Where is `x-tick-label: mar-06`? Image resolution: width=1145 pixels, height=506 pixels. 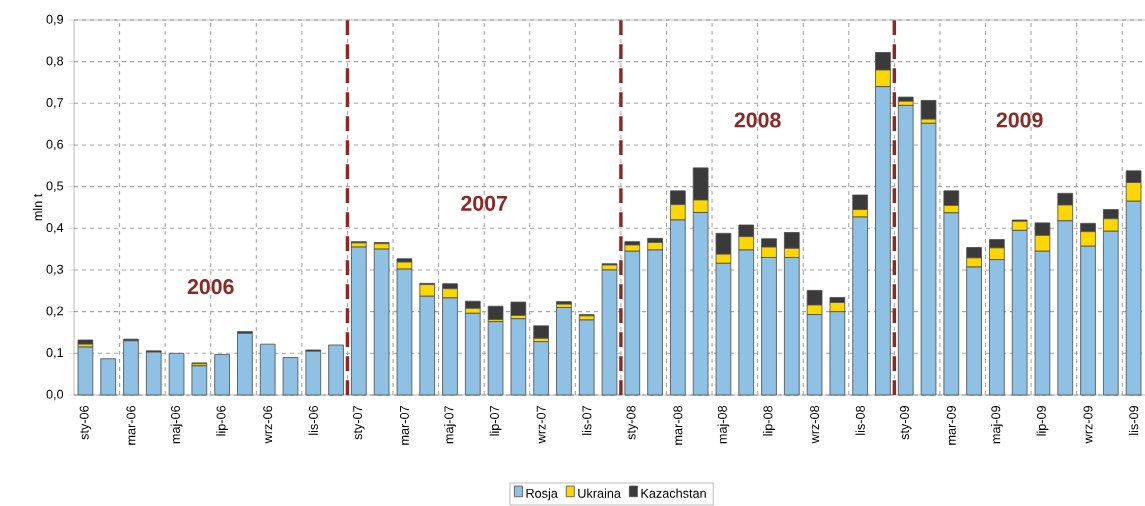 x-tick-label: mar-06 is located at coordinates (131, 425).